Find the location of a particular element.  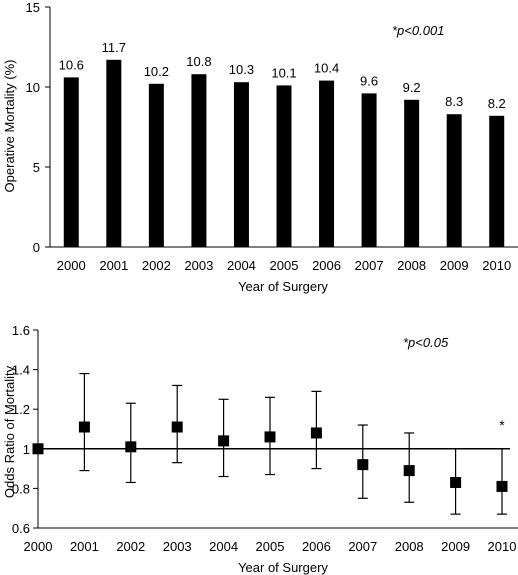

bar-2006 is located at coordinates (327, 163).